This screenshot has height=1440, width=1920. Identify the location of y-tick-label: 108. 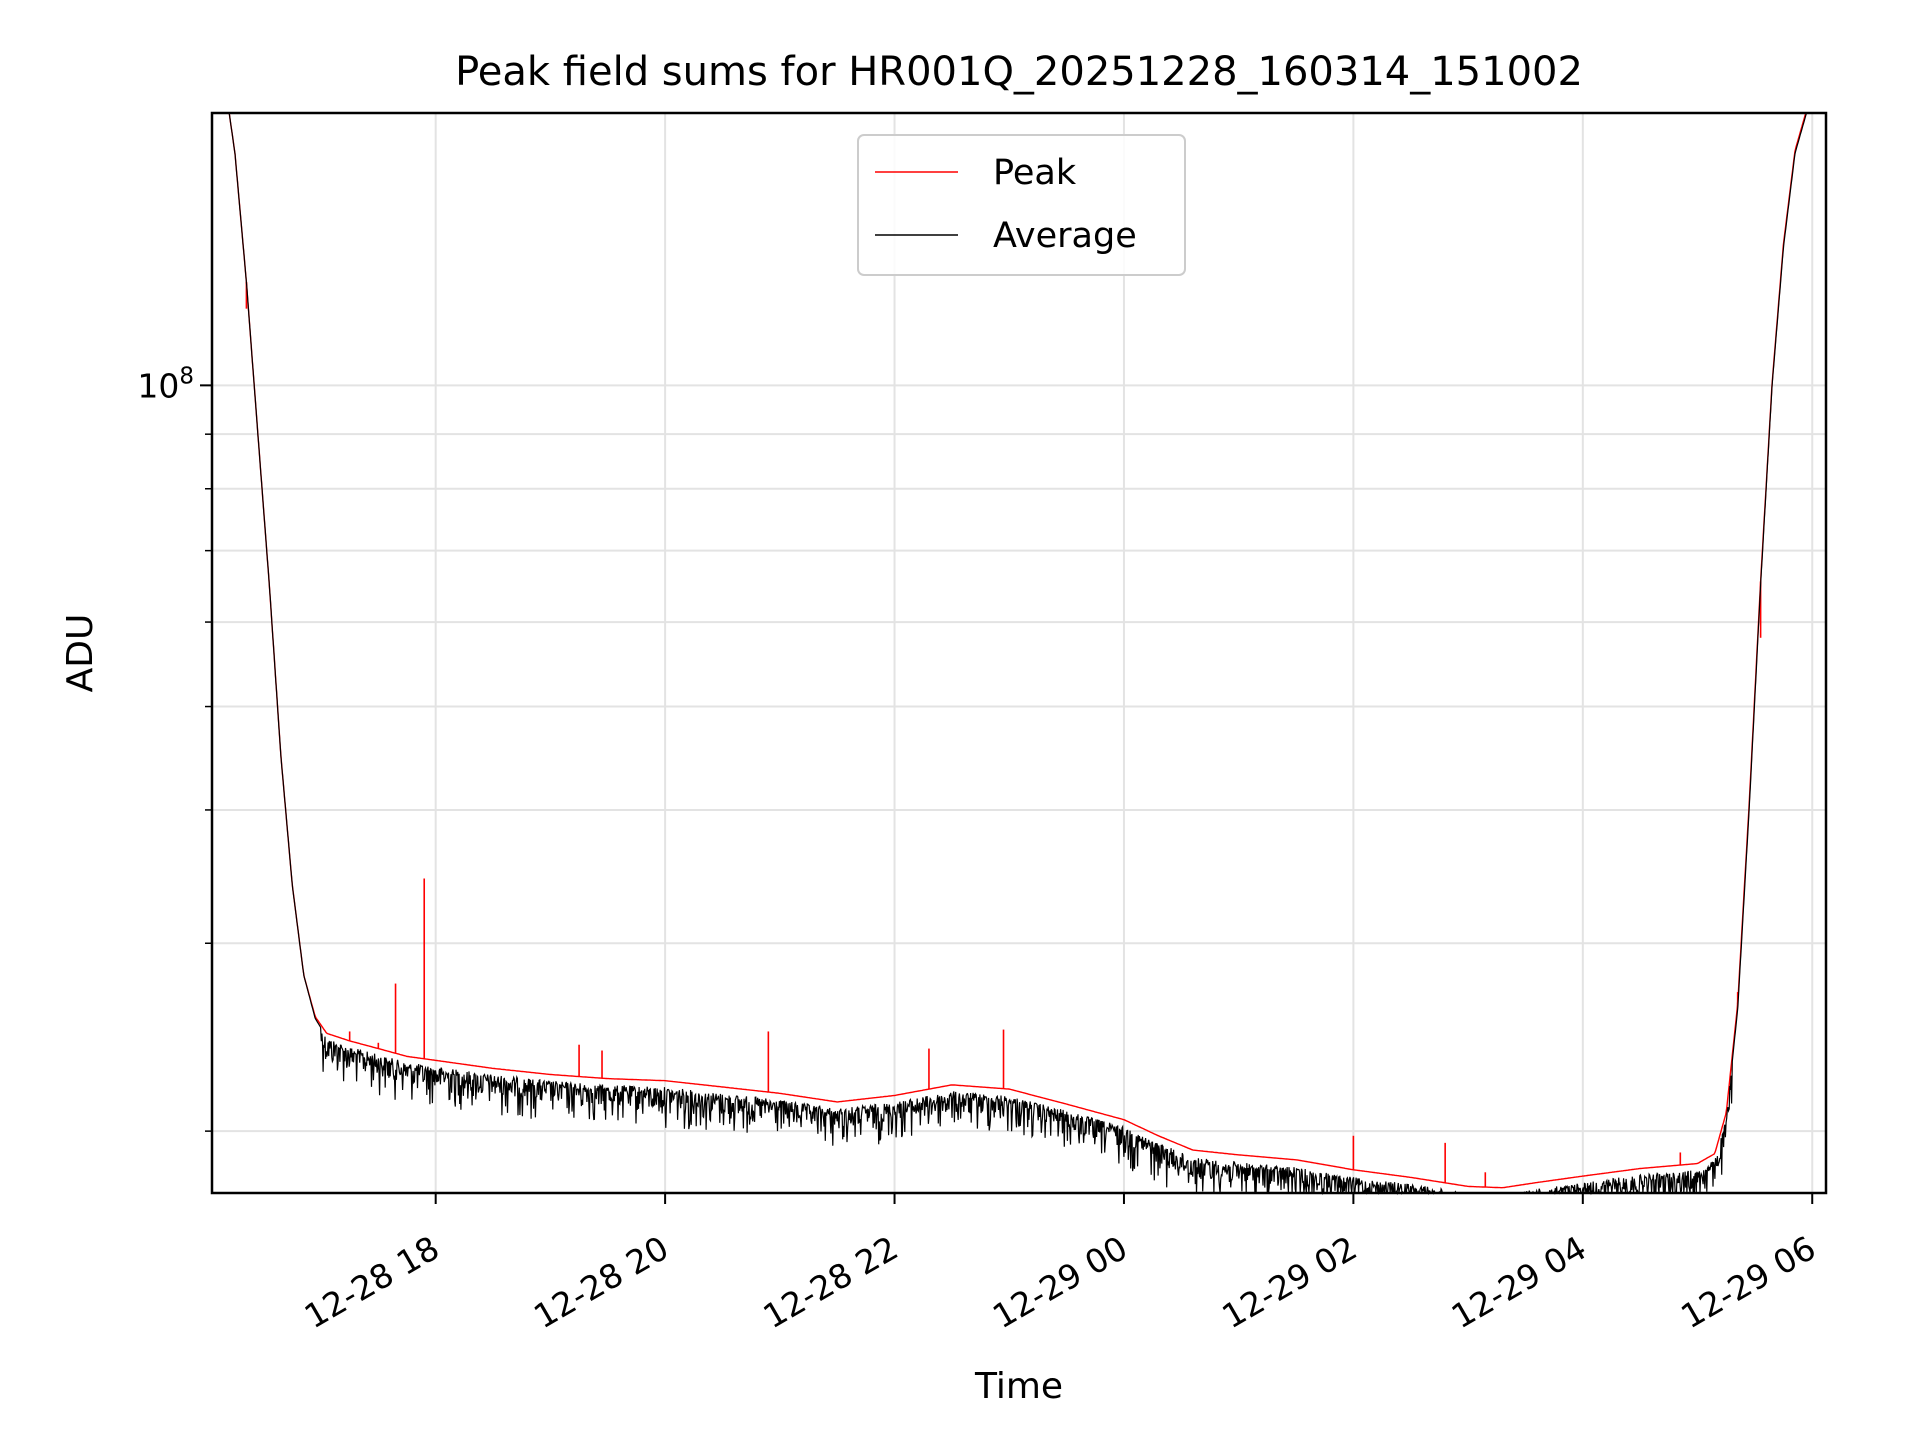
(165, 384).